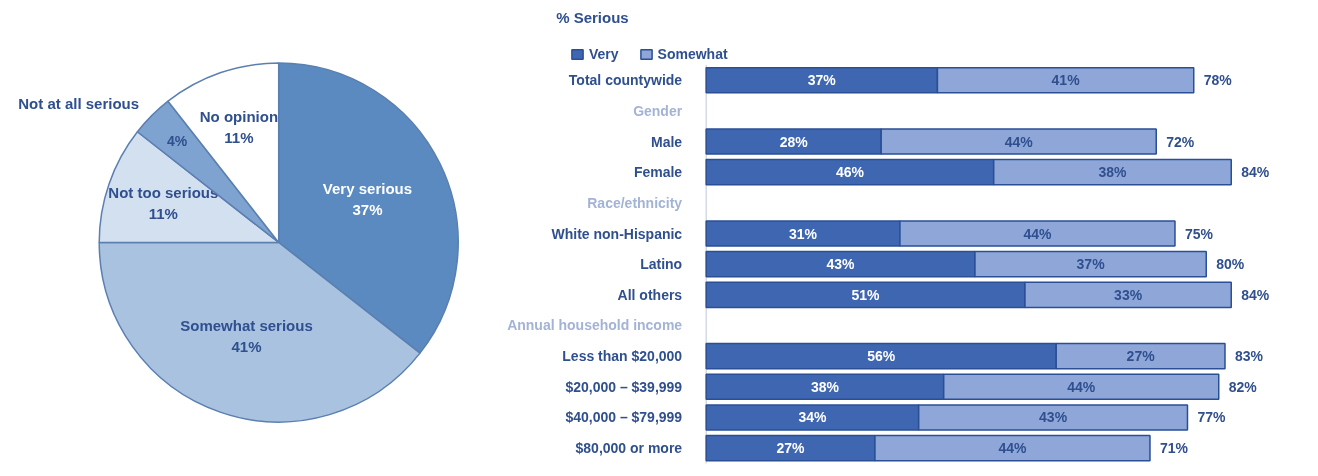 The width and height of the screenshot is (1318, 476). Describe the element at coordinates (1128, 294) in the screenshot. I see `data-label: 33%` at that location.